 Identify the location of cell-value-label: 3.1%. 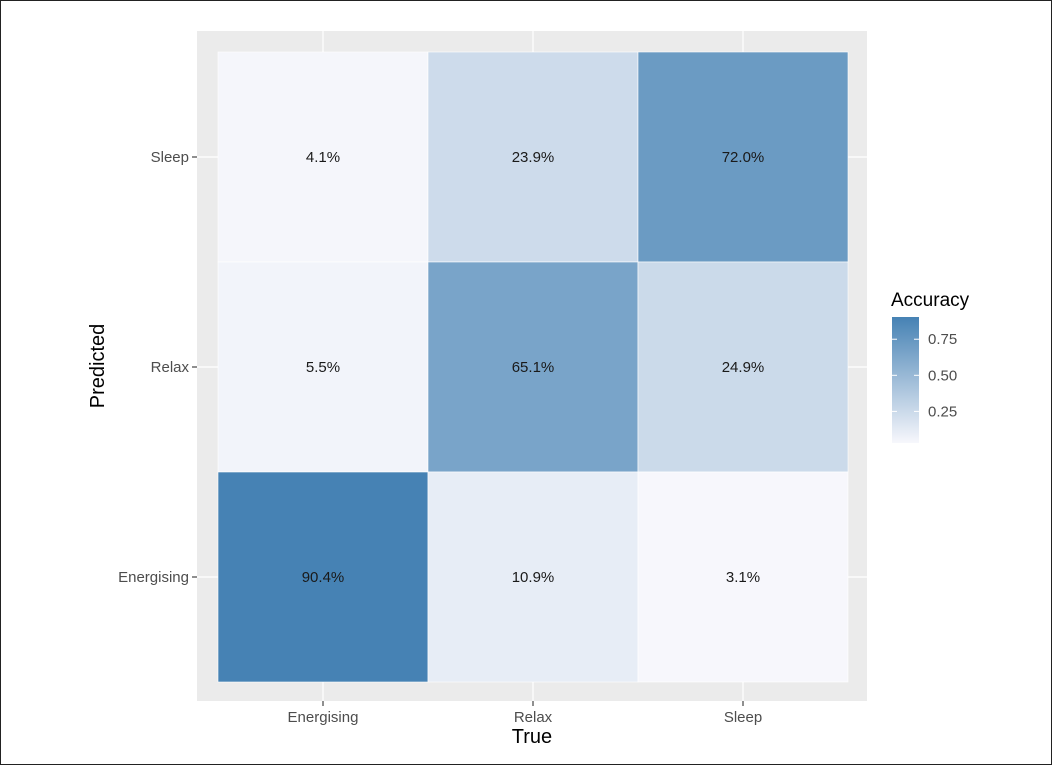
(743, 577).